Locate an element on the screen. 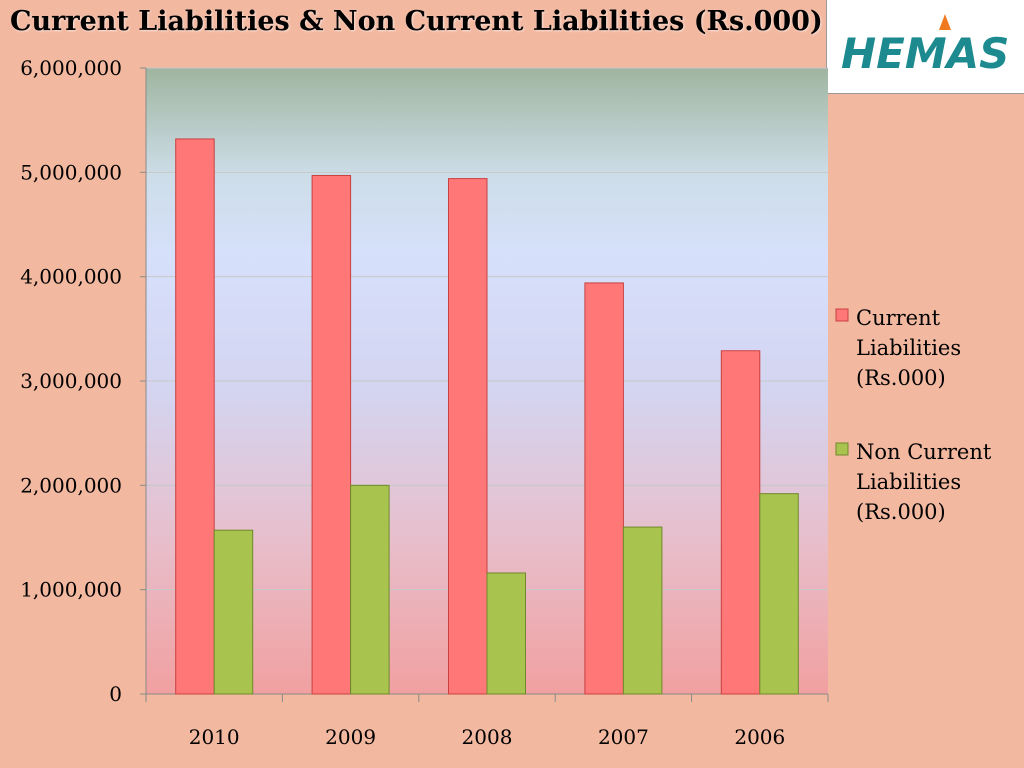  legend-label: Current is located at coordinates (898, 318).